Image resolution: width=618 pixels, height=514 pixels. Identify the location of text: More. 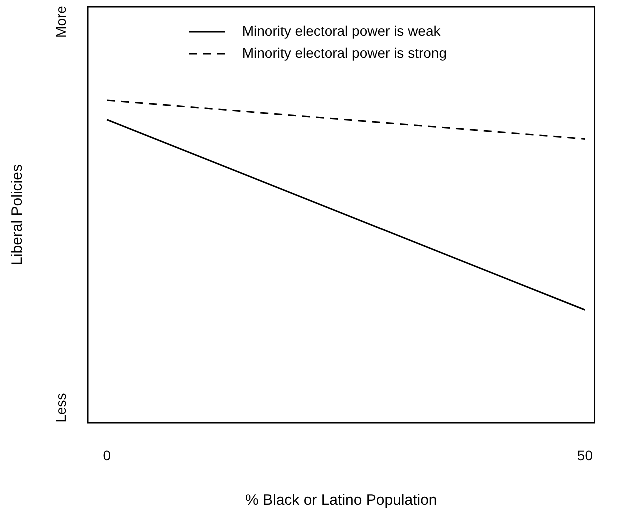
(60, 22).